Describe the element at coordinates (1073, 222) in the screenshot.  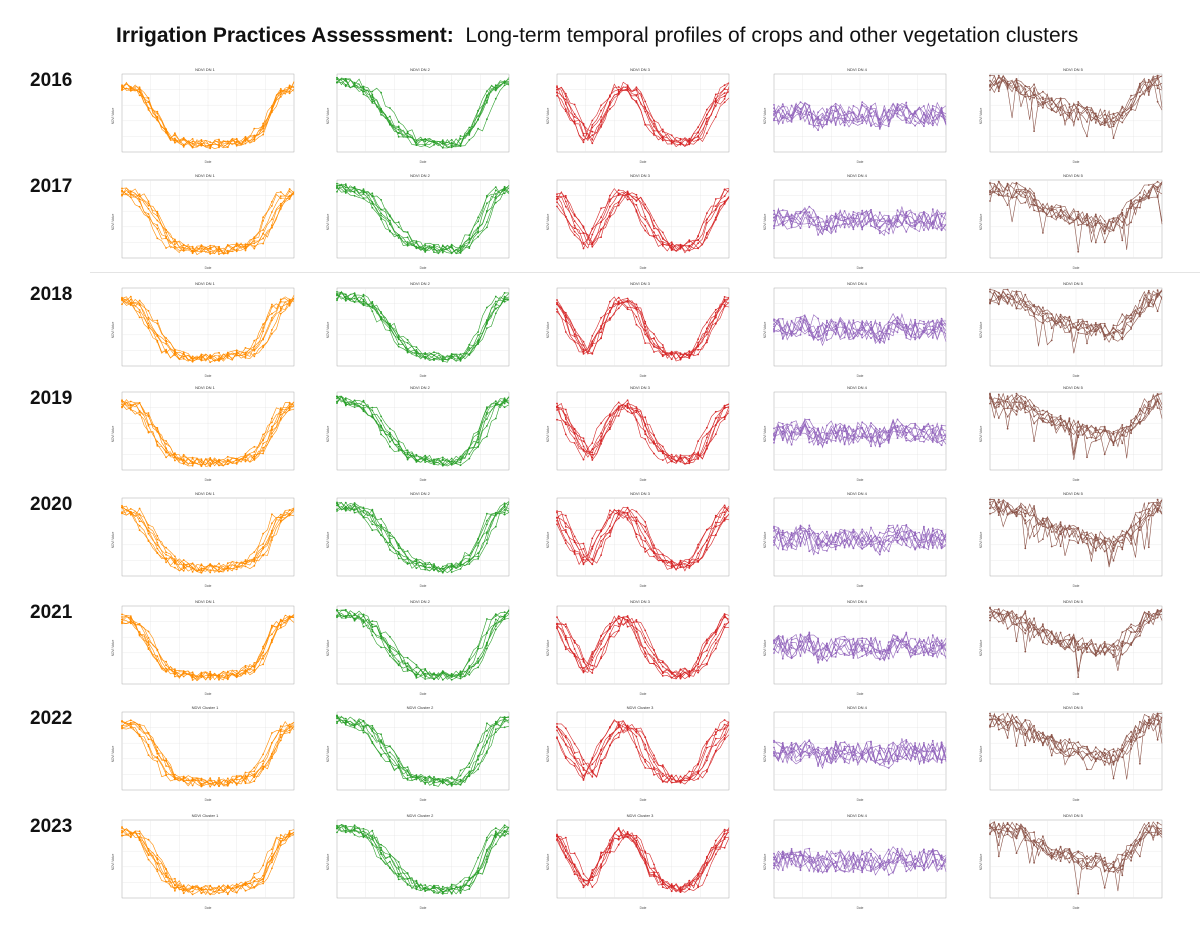
I see `panel-2017-5: NDVI DN 5 NDVI Value Date` at that location.